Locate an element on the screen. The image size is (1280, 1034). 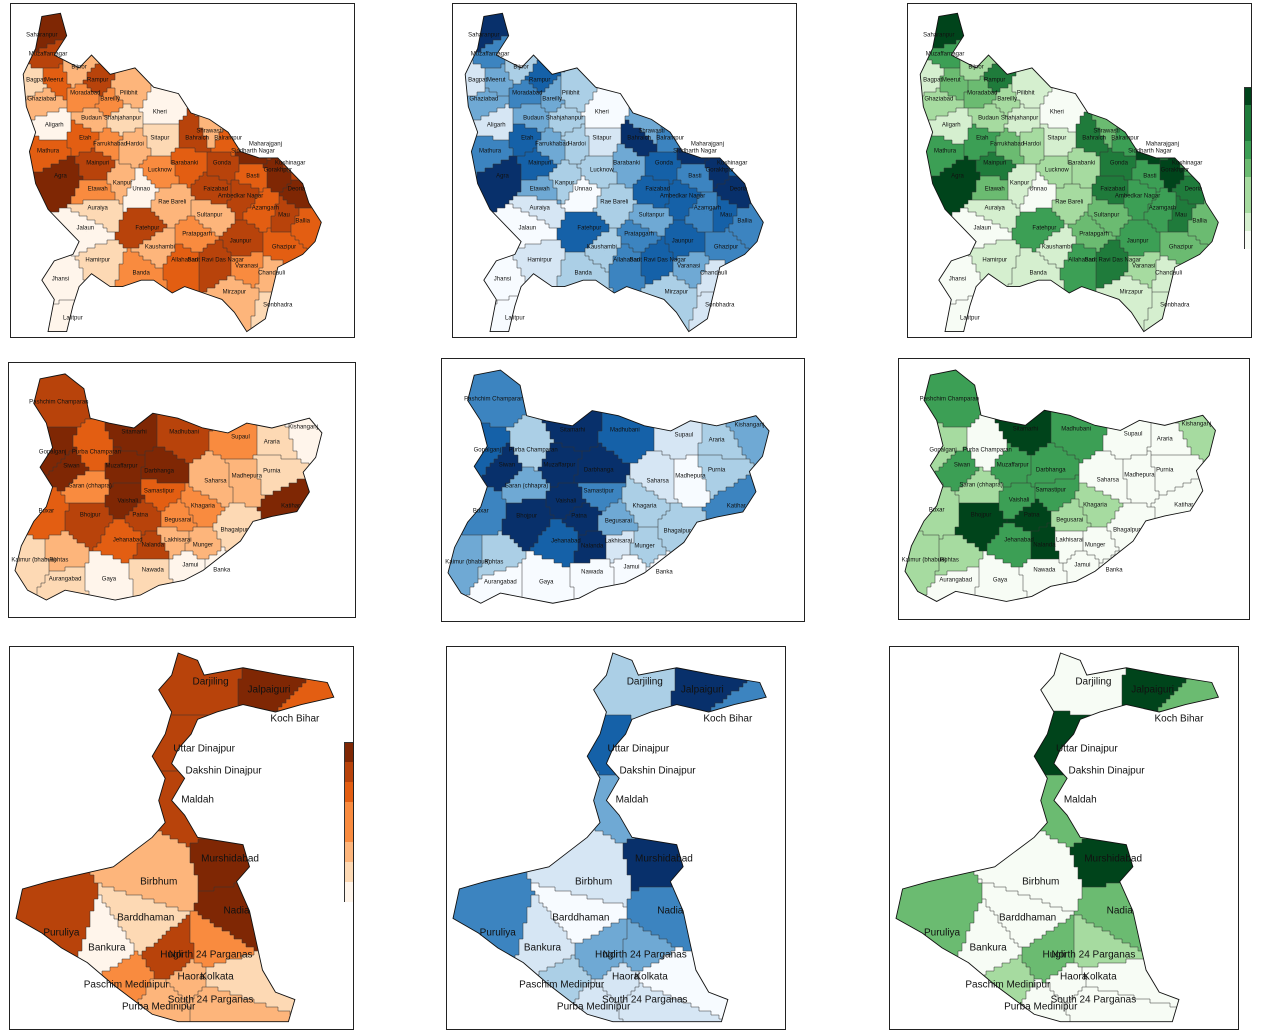
district-label: Purba Medinipur is located at coordinates (593, 1006).